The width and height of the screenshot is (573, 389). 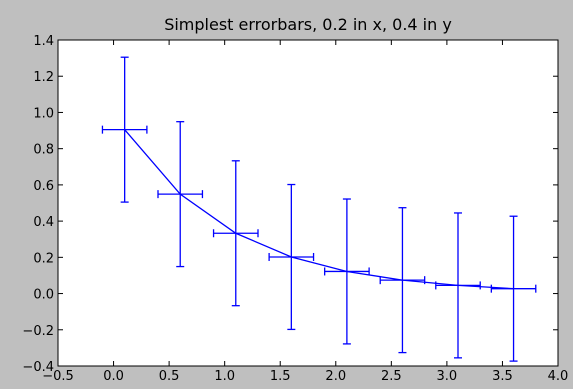 What do you see at coordinates (335, 376) in the screenshot?
I see `x-tick-label: 2.0` at bounding box center [335, 376].